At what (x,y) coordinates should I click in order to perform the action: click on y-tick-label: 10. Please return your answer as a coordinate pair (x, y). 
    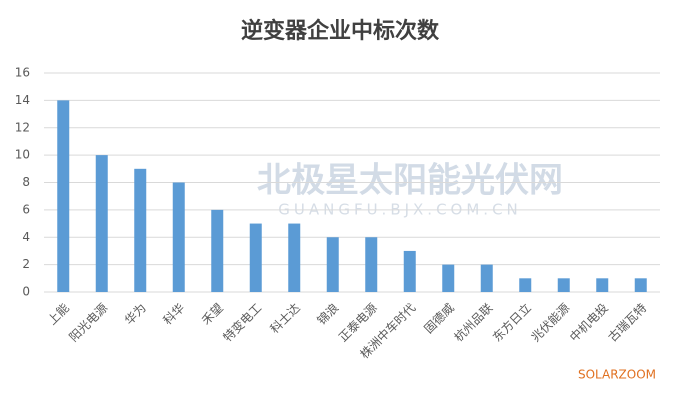
    Looking at the image, I should click on (22, 155).